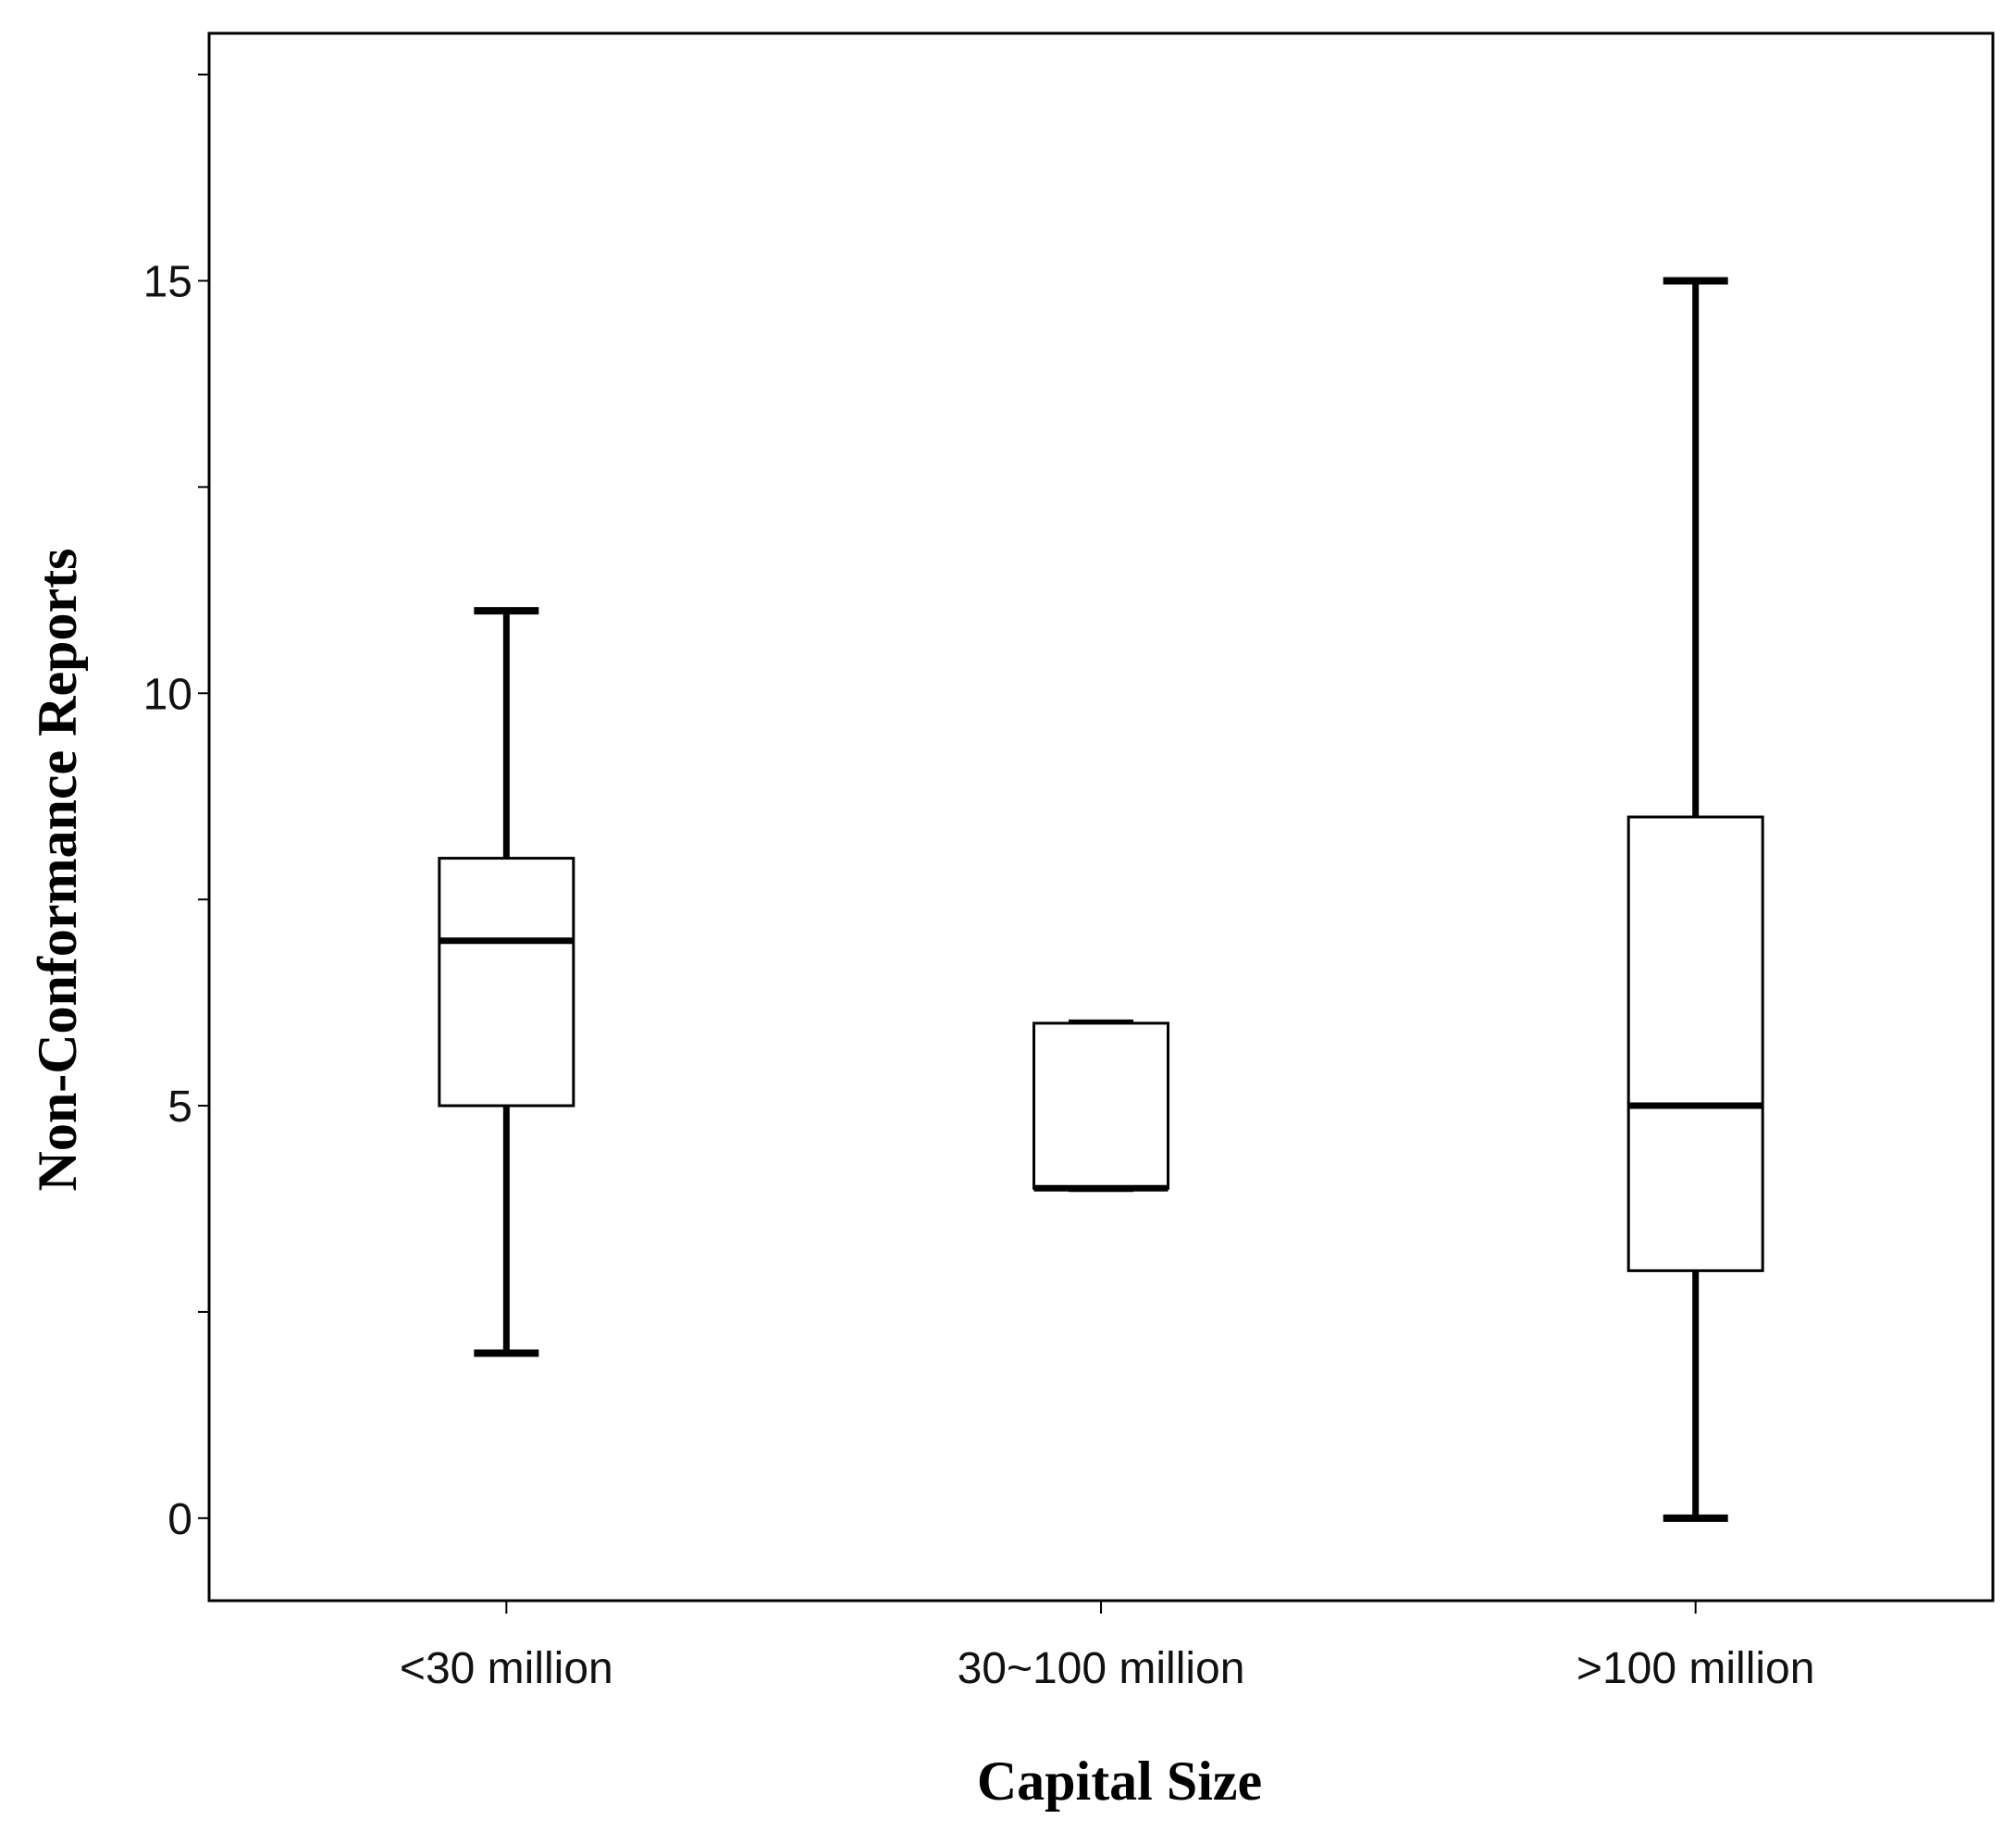 This screenshot has width=2016, height=1844. Describe the element at coordinates (1696, 1668) in the screenshot. I see `x-tick-label: >100 million` at that location.